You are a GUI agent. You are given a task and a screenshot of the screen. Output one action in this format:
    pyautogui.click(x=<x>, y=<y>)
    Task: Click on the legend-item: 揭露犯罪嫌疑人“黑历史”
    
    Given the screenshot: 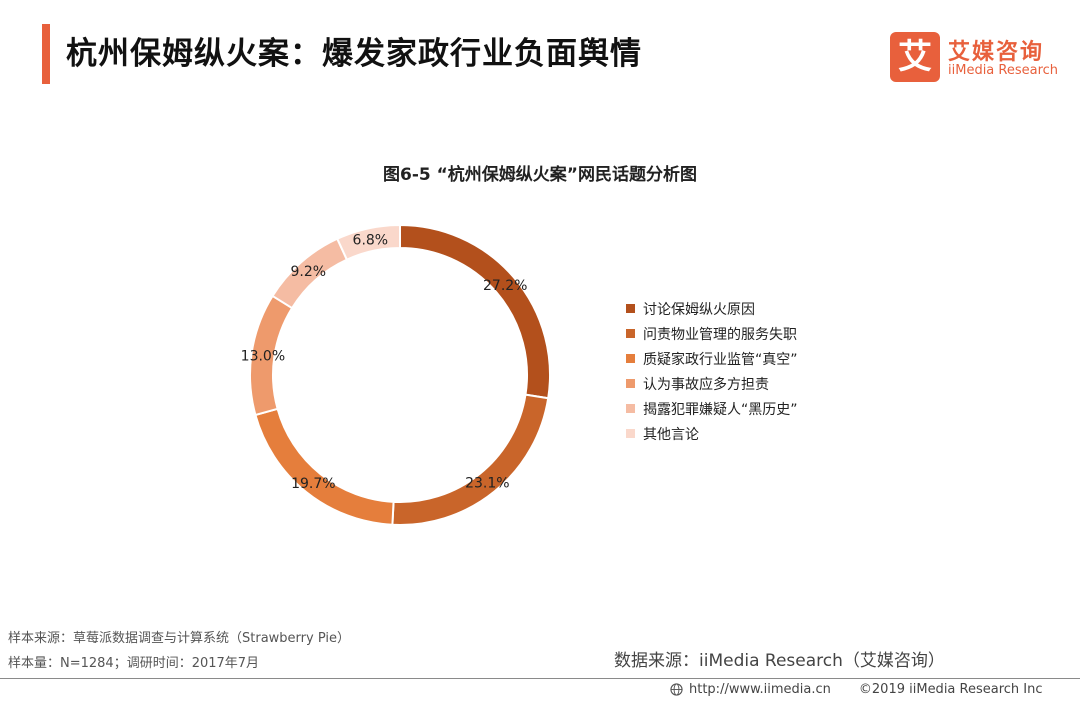 What is the action you would take?
    pyautogui.click(x=712, y=408)
    